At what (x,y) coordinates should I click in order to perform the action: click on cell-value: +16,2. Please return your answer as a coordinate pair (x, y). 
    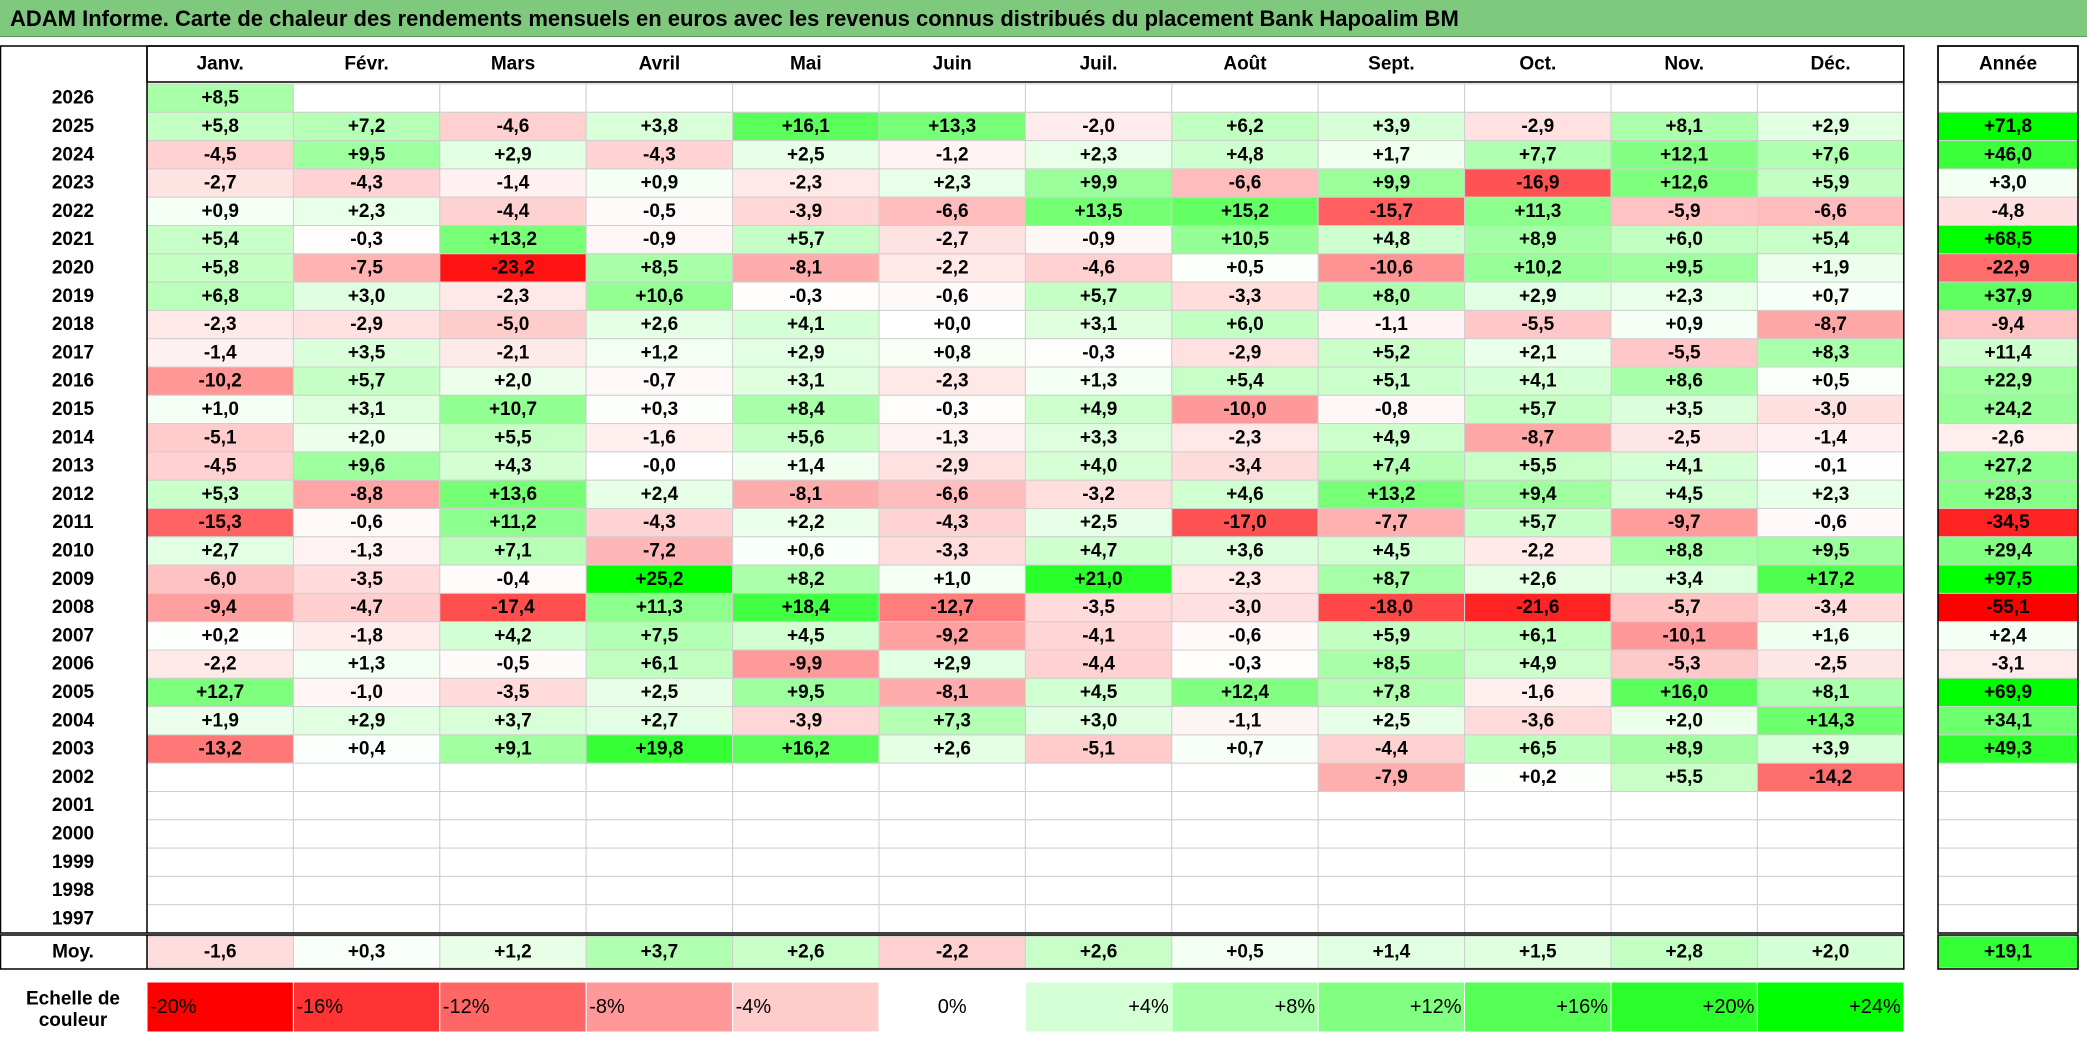
    Looking at the image, I should click on (806, 749).